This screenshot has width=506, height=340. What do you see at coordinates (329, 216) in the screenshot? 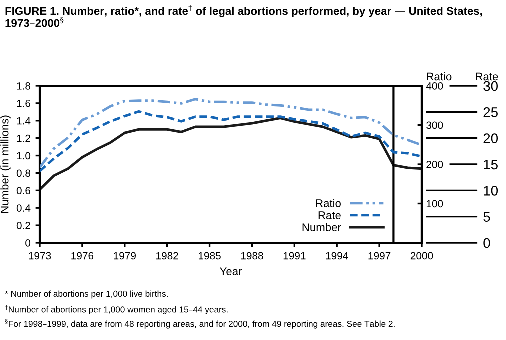
I see `legend-label: Rate` at bounding box center [329, 216].